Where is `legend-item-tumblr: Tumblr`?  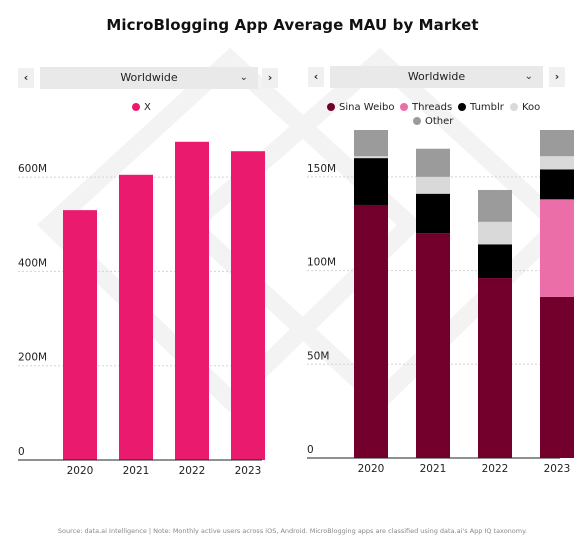 legend-item-tumblr: Tumblr is located at coordinates (481, 107).